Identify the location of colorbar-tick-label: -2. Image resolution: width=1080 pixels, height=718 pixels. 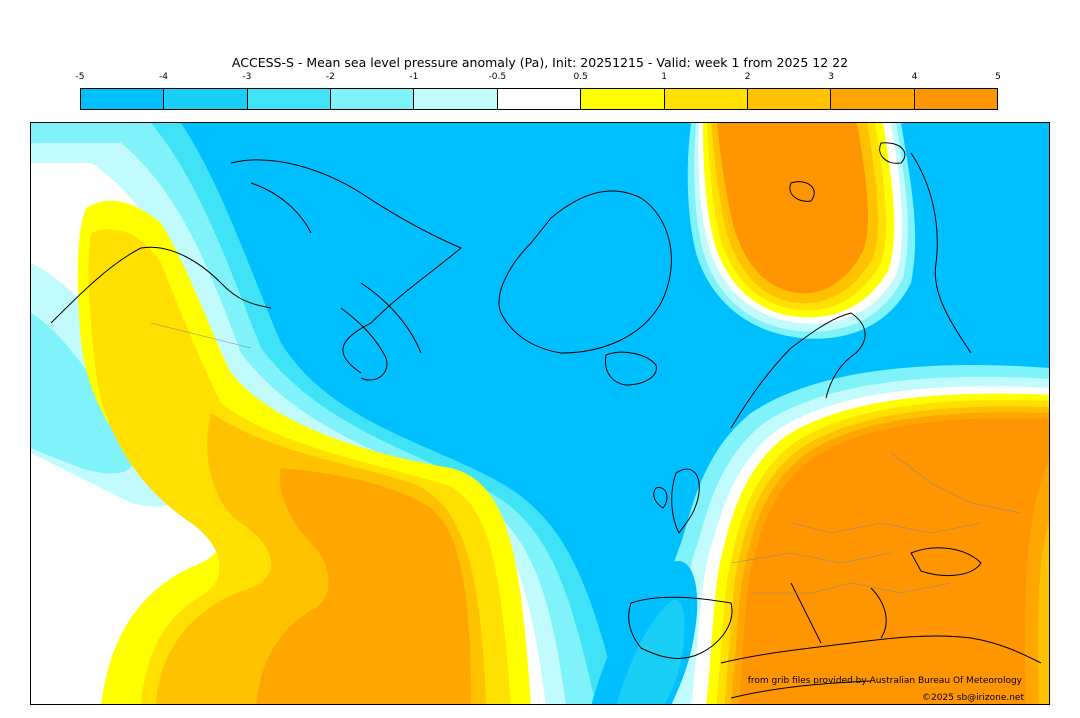
(330, 77).